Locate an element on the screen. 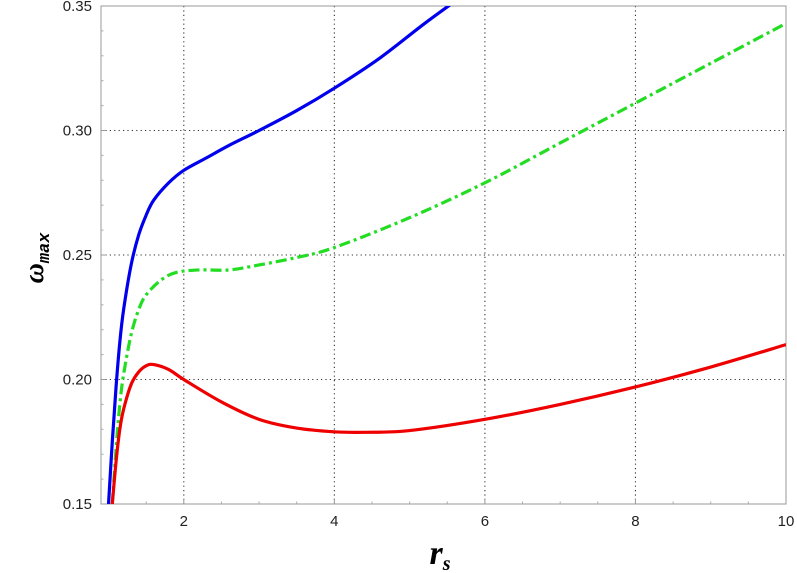 The image size is (797, 573). y-tick-label: 0.15 is located at coordinates (77, 504).